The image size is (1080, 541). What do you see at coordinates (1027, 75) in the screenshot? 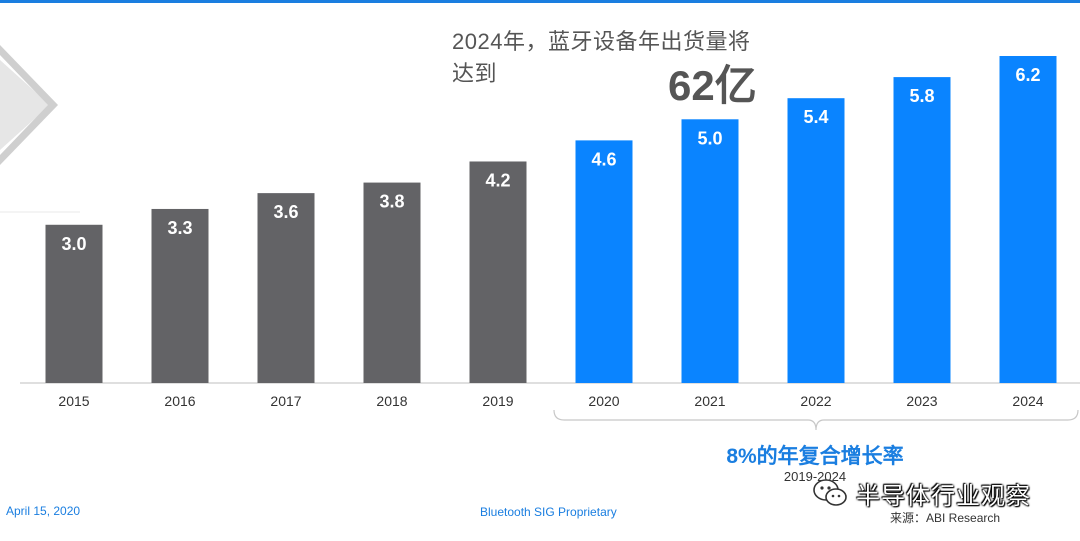
I see `bar-value-label: 6.2` at bounding box center [1027, 75].